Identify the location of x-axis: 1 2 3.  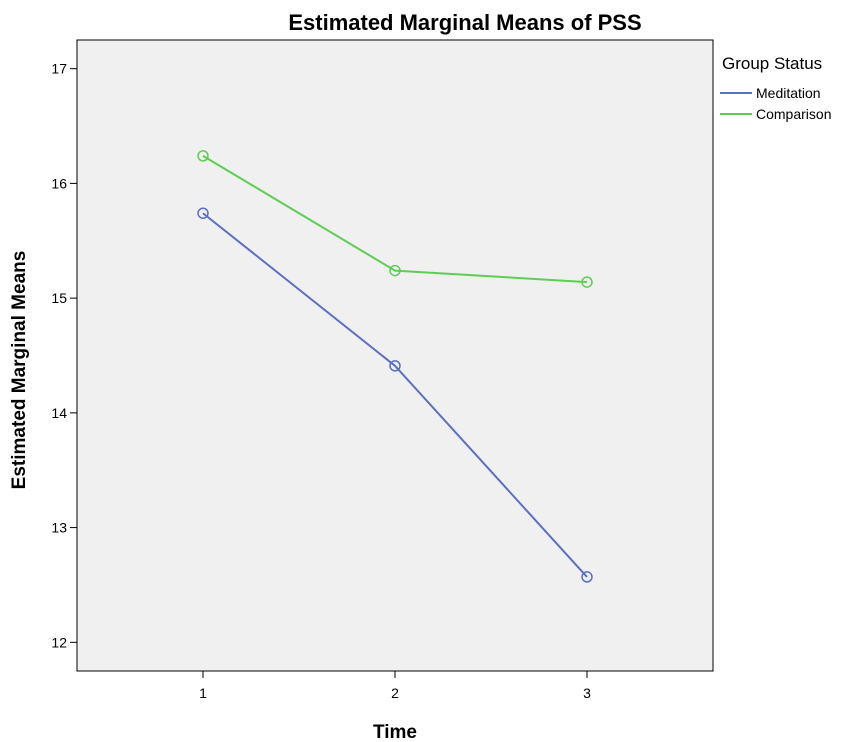
(395, 686).